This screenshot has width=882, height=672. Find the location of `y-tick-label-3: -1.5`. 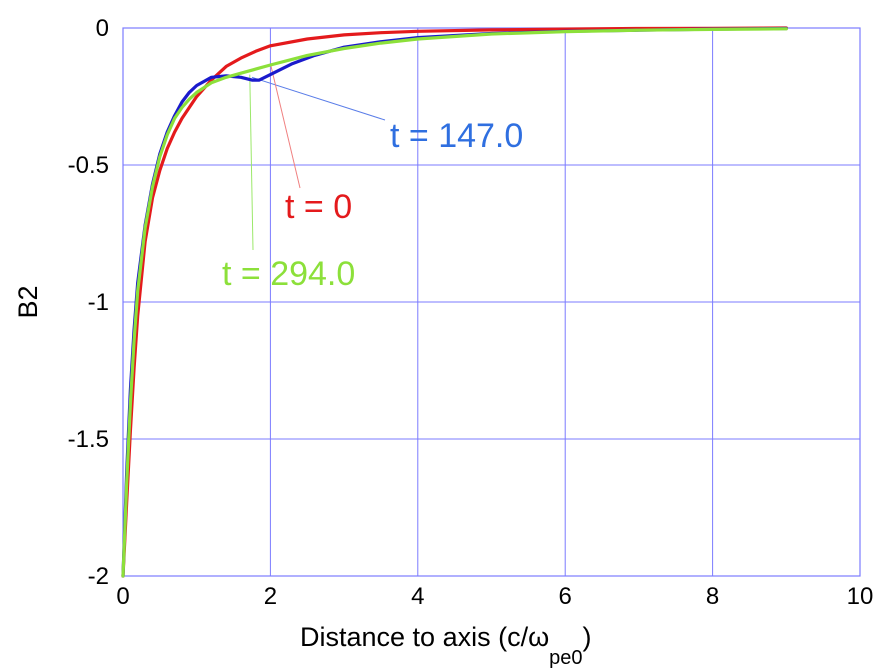

y-tick-label-3: -1.5 is located at coordinates (88, 439).